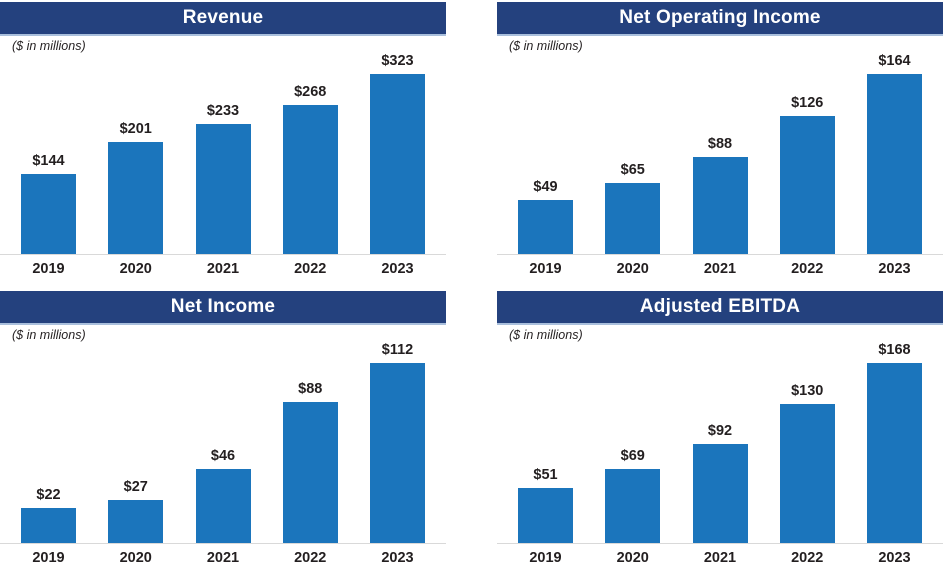 Image resolution: width=943 pixels, height=571 pixels. Describe the element at coordinates (223, 111) in the screenshot. I see `bar-value-label: $233` at that location.